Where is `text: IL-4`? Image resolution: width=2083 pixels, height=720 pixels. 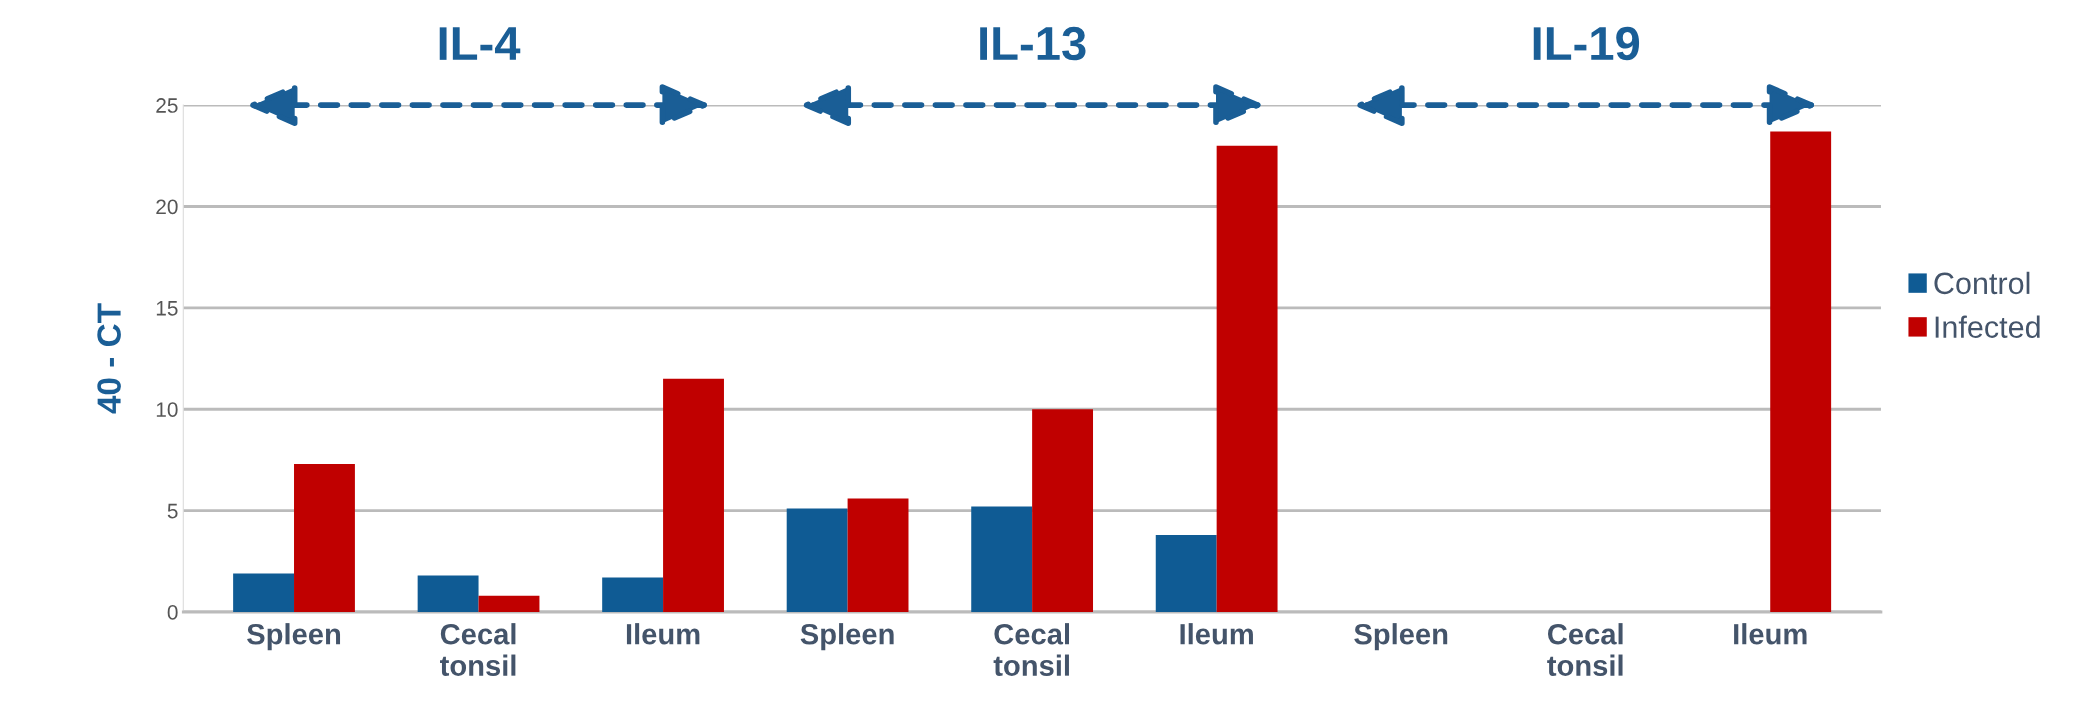 text: IL-4 is located at coordinates (480, 43).